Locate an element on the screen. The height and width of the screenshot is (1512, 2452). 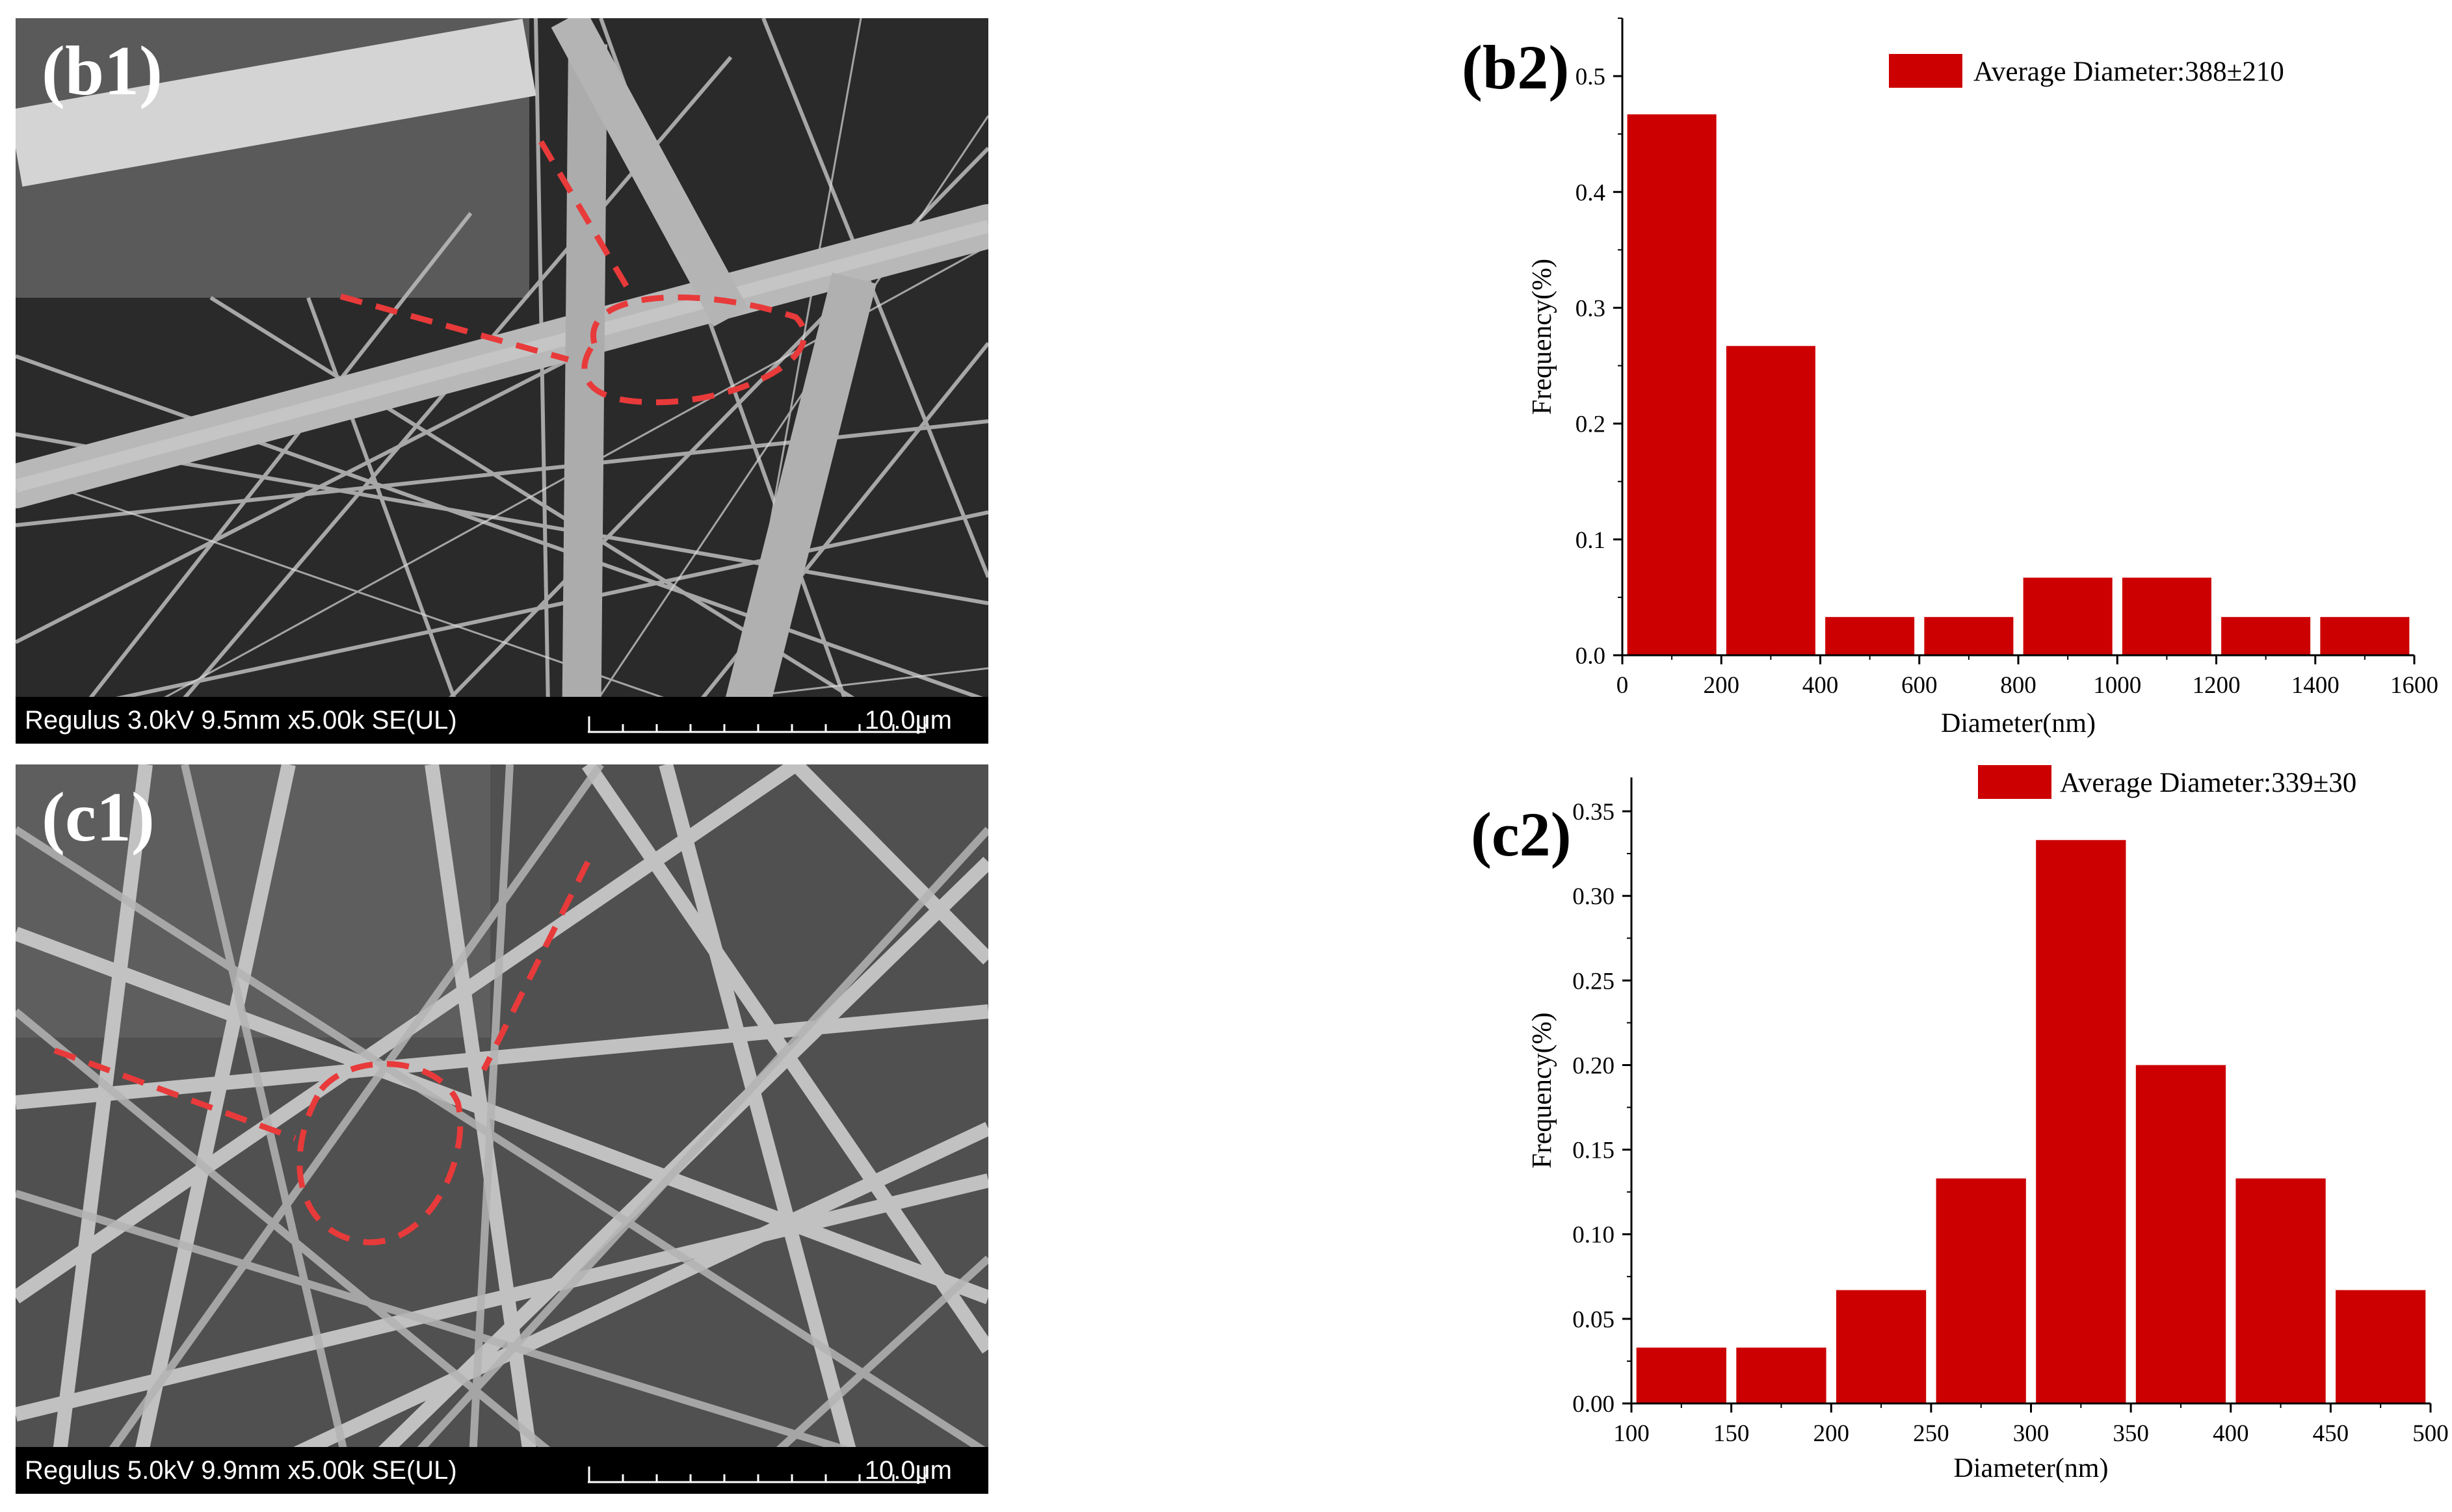
b2-y-tick-label: 0.5 is located at coordinates (1590, 77).